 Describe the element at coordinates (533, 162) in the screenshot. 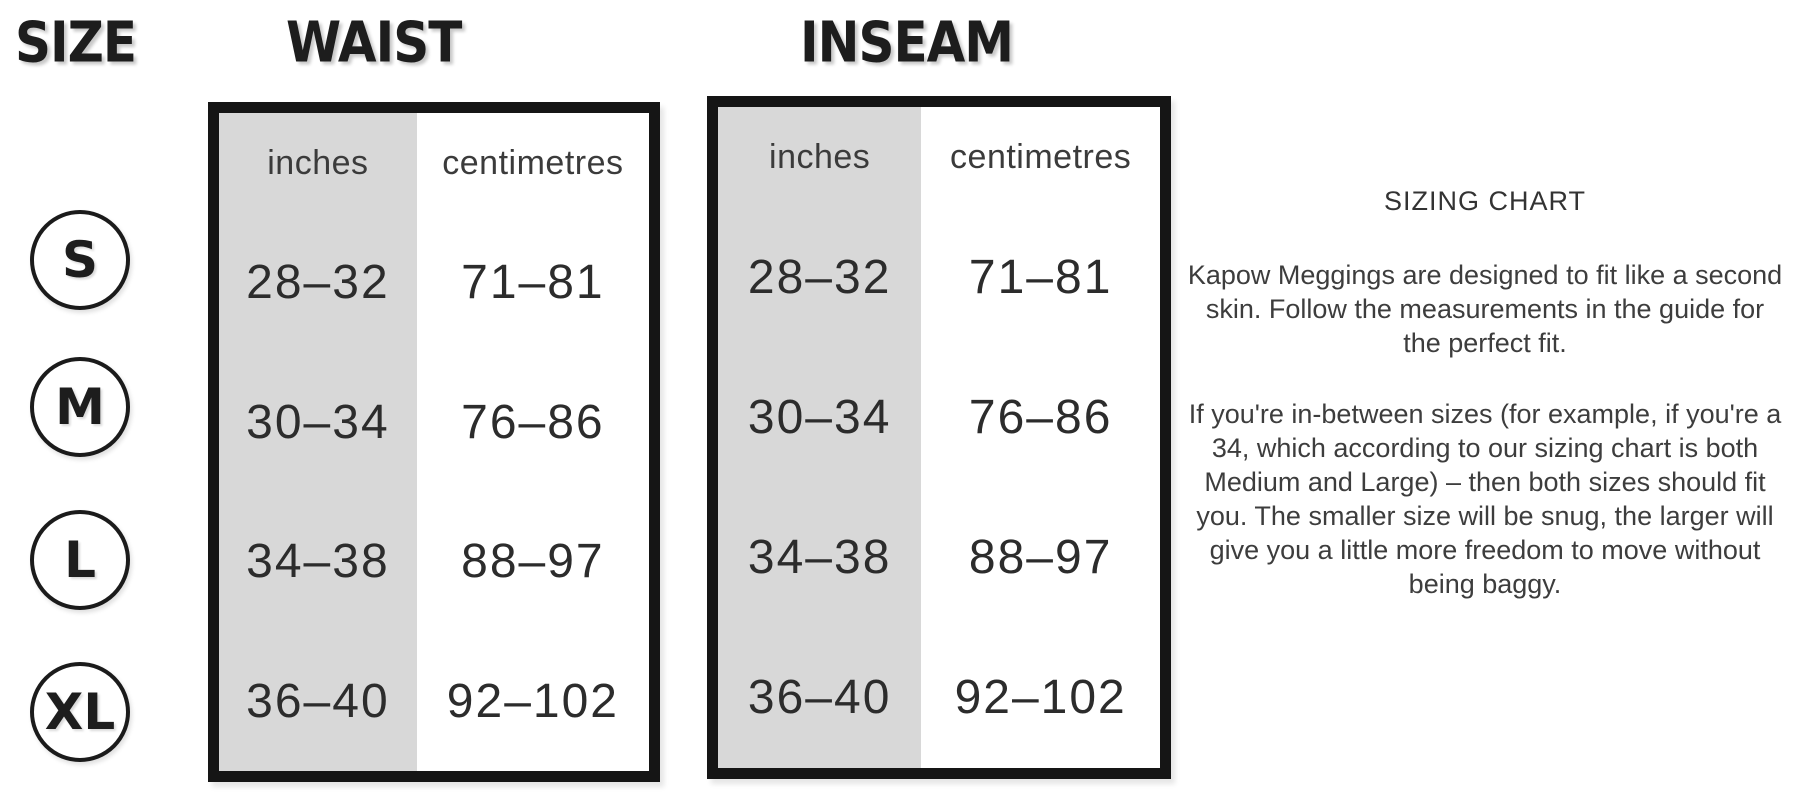

I see `waist-centimetres-column-header: centimetres` at that location.